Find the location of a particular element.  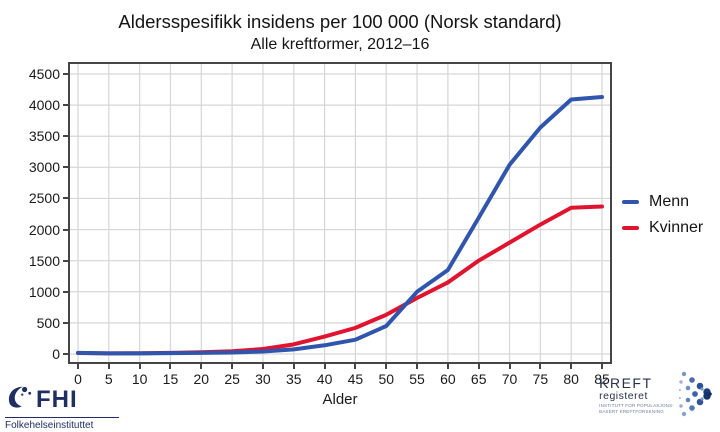

legend-item-menn: Menn is located at coordinates (662, 202).